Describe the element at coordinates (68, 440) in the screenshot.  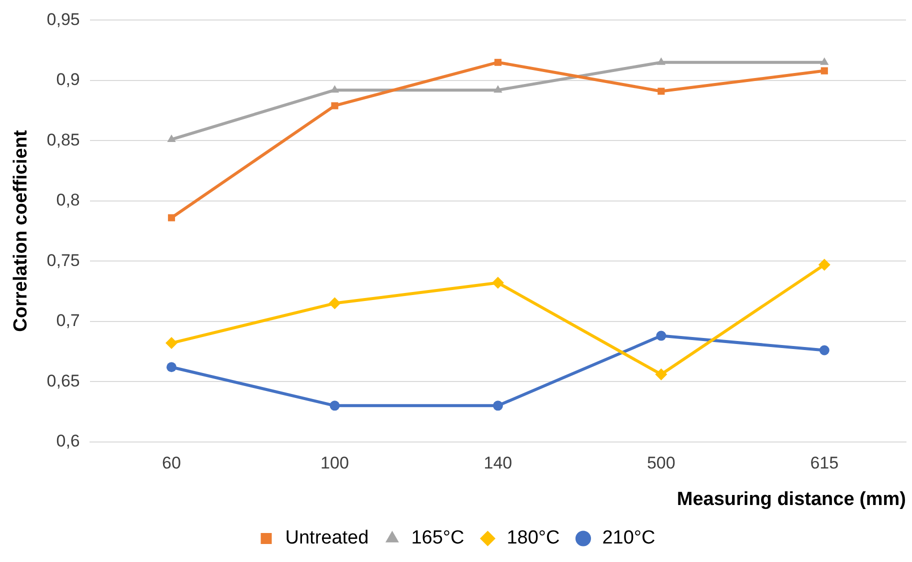
I see `y-tick-label: 0,6` at that location.